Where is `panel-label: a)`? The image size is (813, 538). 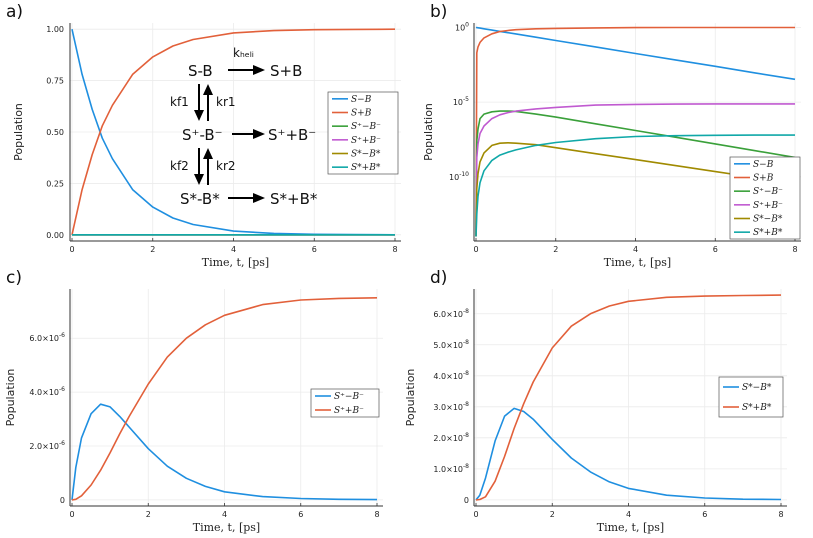
panel-label: a) is located at coordinates (14, 12).